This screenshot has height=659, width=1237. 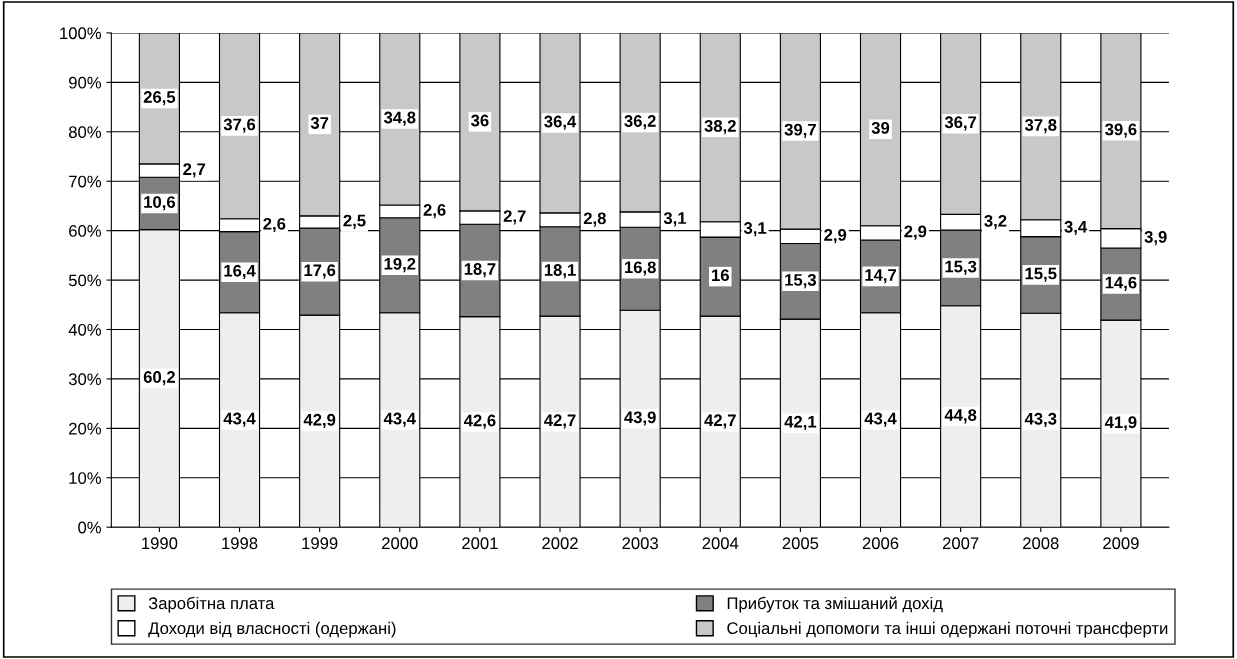 What do you see at coordinates (319, 123) in the screenshot?
I see `data-label: 37` at bounding box center [319, 123].